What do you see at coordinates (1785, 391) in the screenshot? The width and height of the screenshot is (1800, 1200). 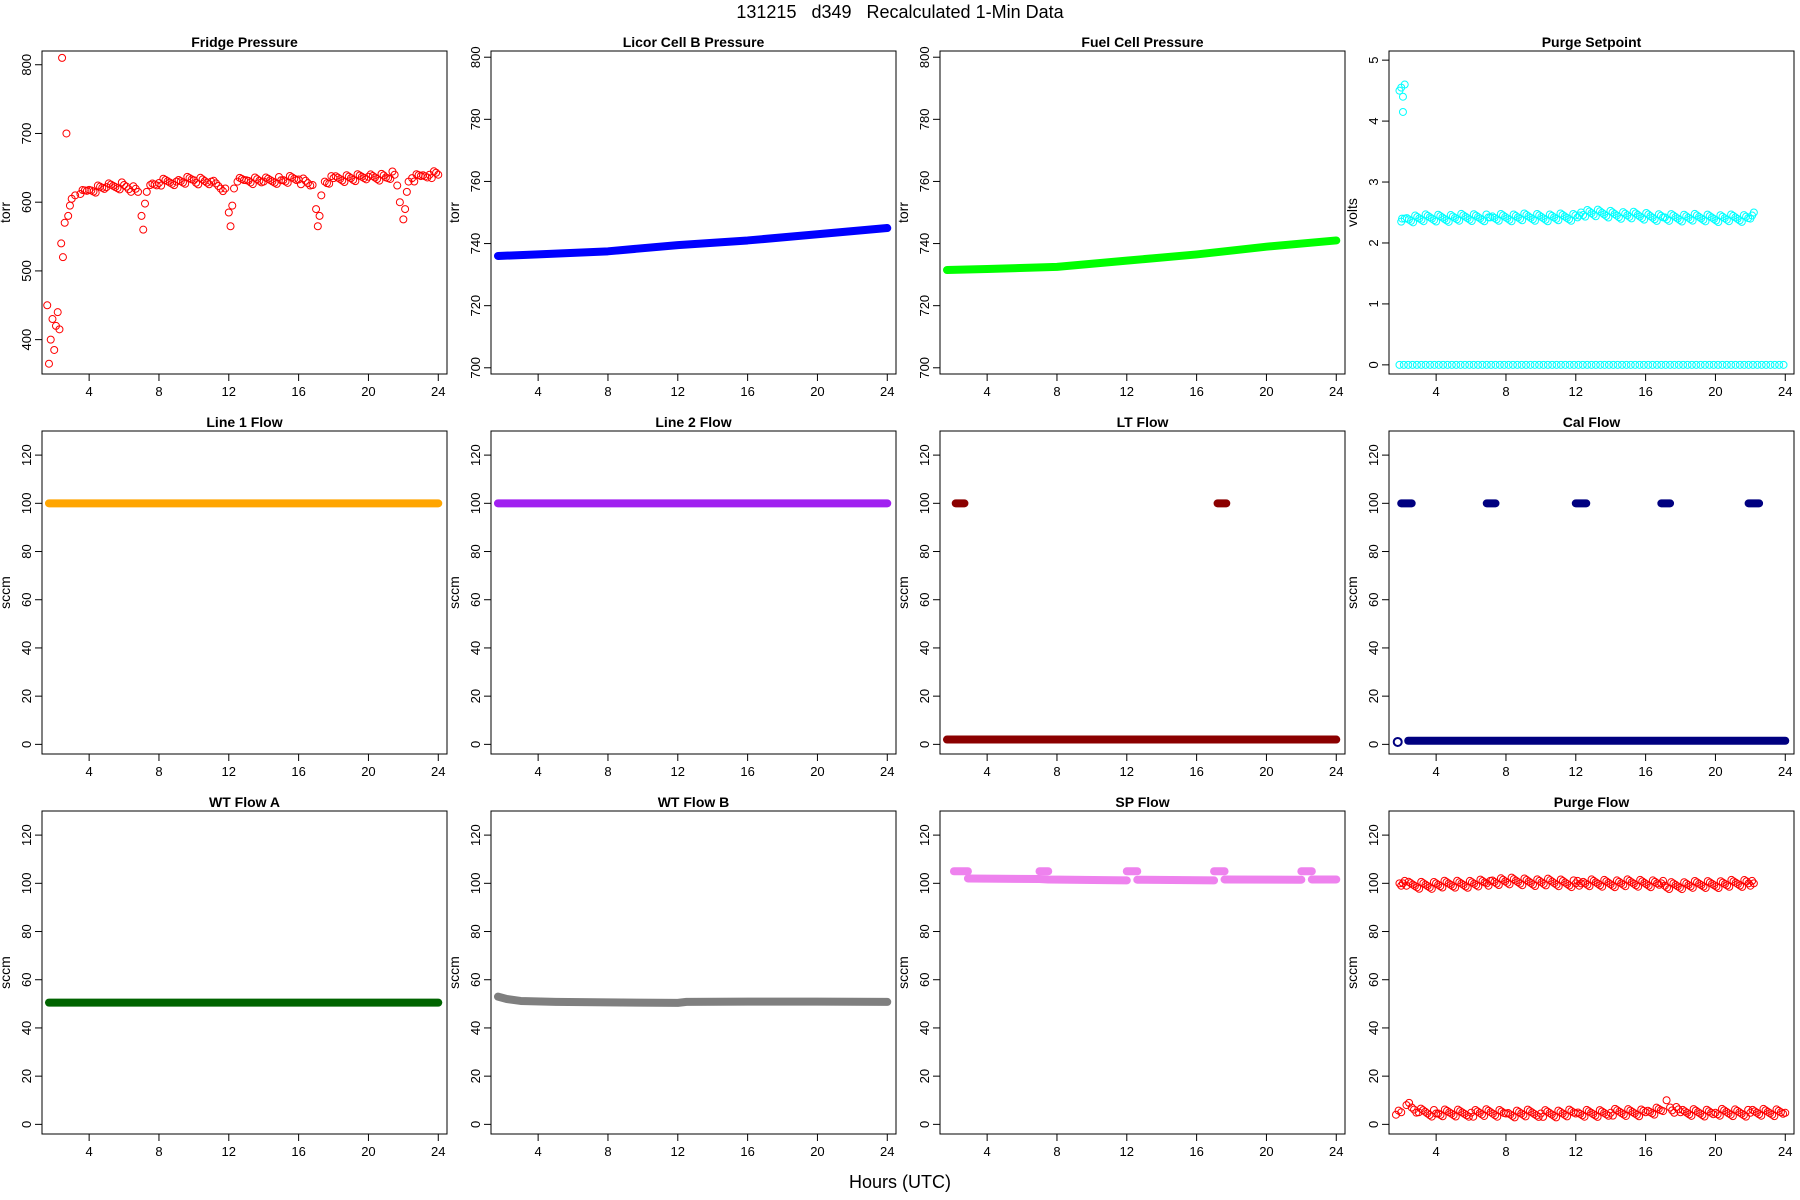 I see `x-tick-label: 24` at bounding box center [1785, 391].